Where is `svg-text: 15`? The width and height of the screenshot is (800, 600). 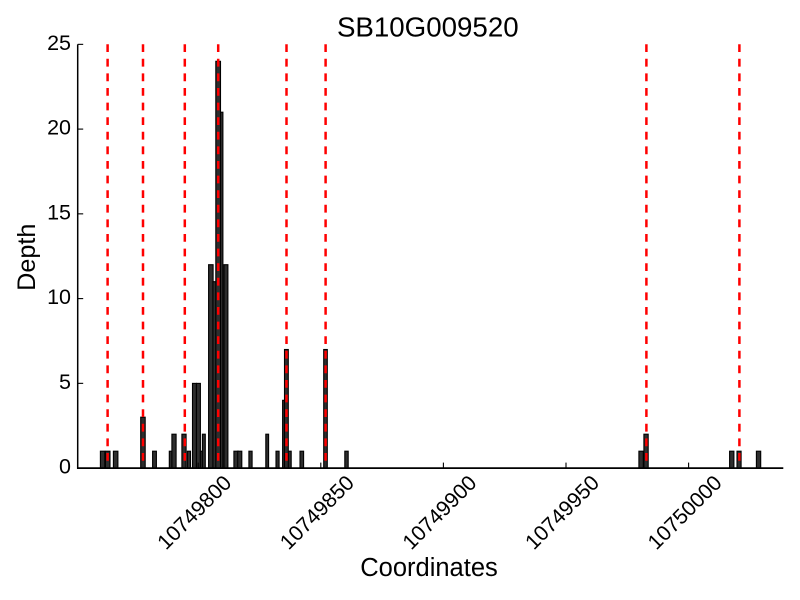 svg-text: 15 is located at coordinates (59, 212).